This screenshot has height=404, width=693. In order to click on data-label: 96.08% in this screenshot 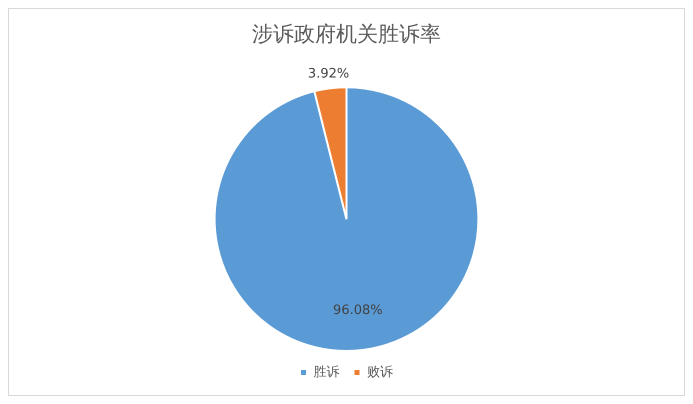, I will do `click(358, 310)`.